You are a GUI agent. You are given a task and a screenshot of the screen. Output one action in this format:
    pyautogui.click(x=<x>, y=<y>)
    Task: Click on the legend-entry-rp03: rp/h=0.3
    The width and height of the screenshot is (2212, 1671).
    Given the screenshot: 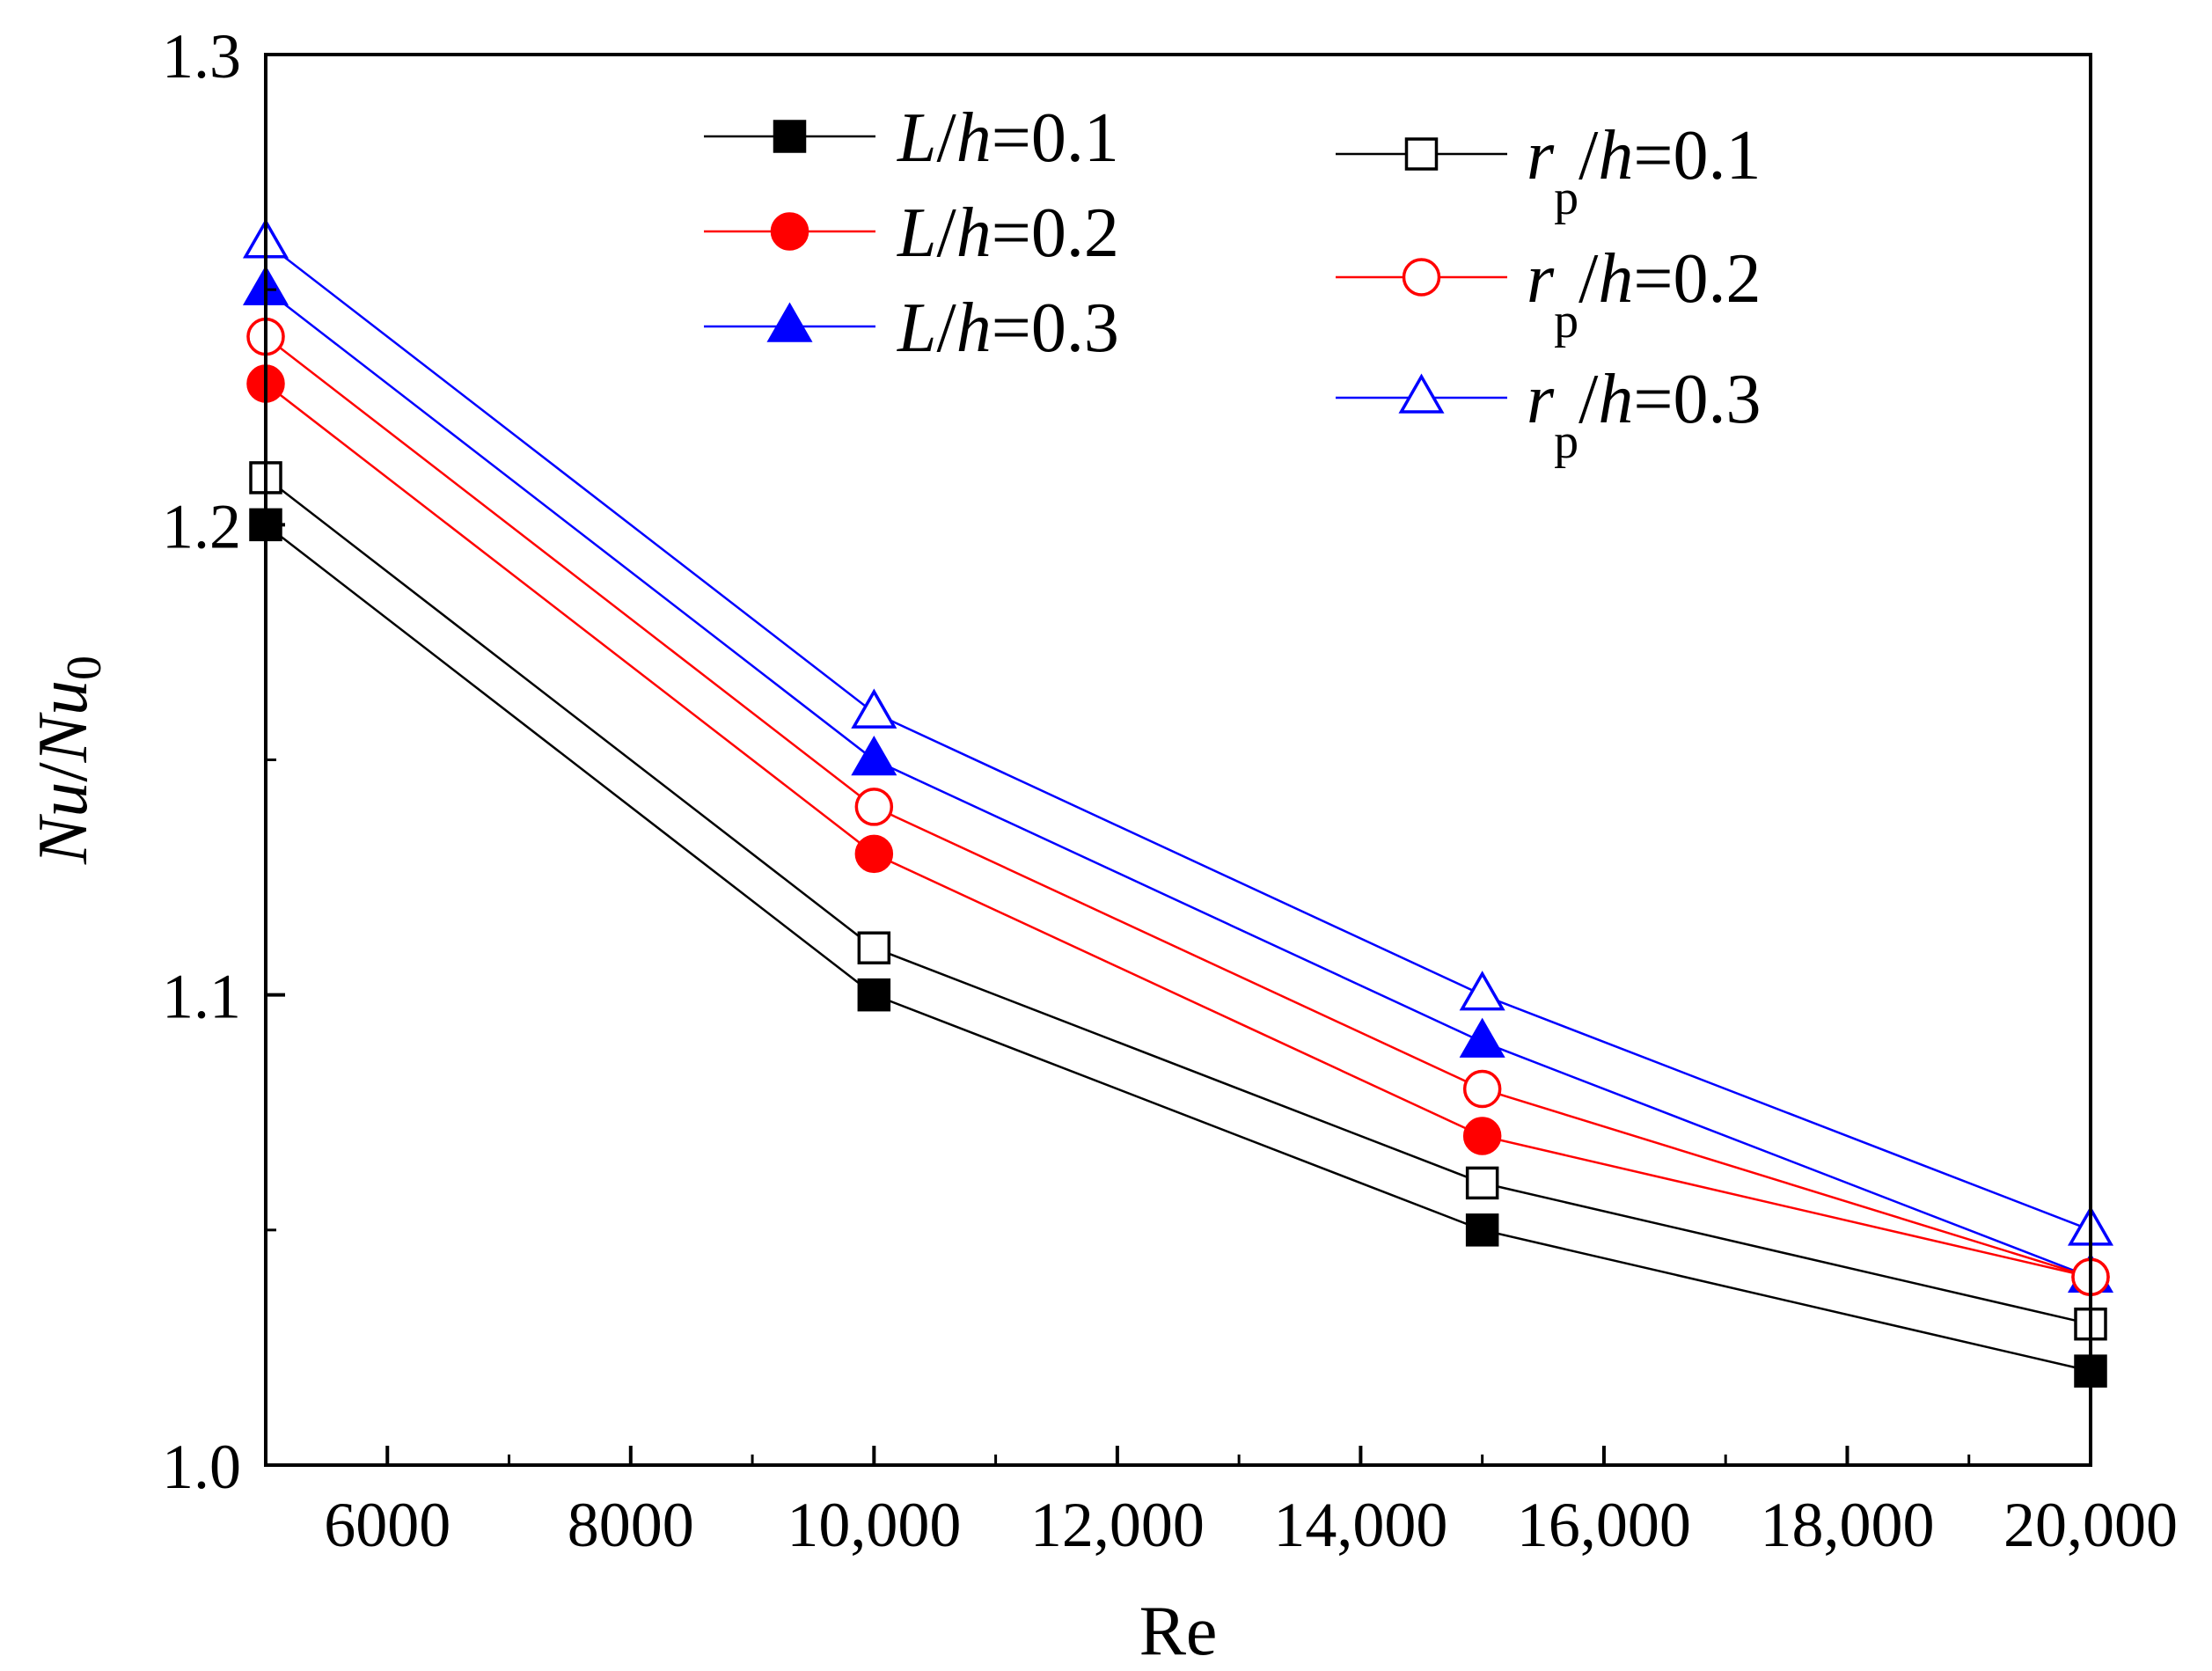 What is the action you would take?
    pyautogui.click(x=1549, y=415)
    